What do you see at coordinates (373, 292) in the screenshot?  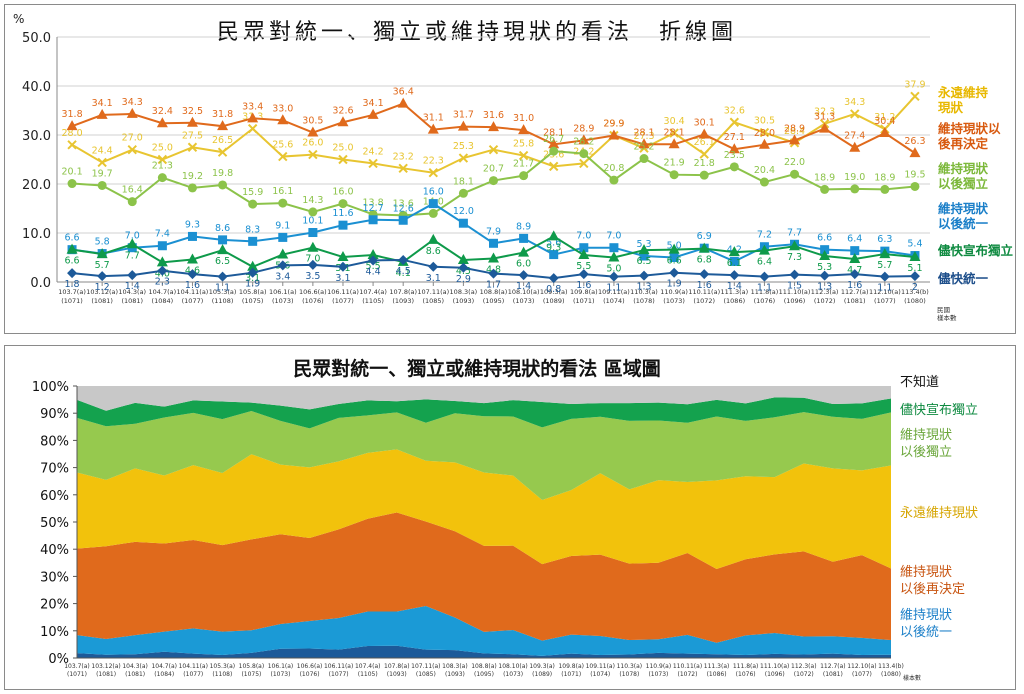 I see `x-tick-label: 107.4(a)` at bounding box center [373, 292].